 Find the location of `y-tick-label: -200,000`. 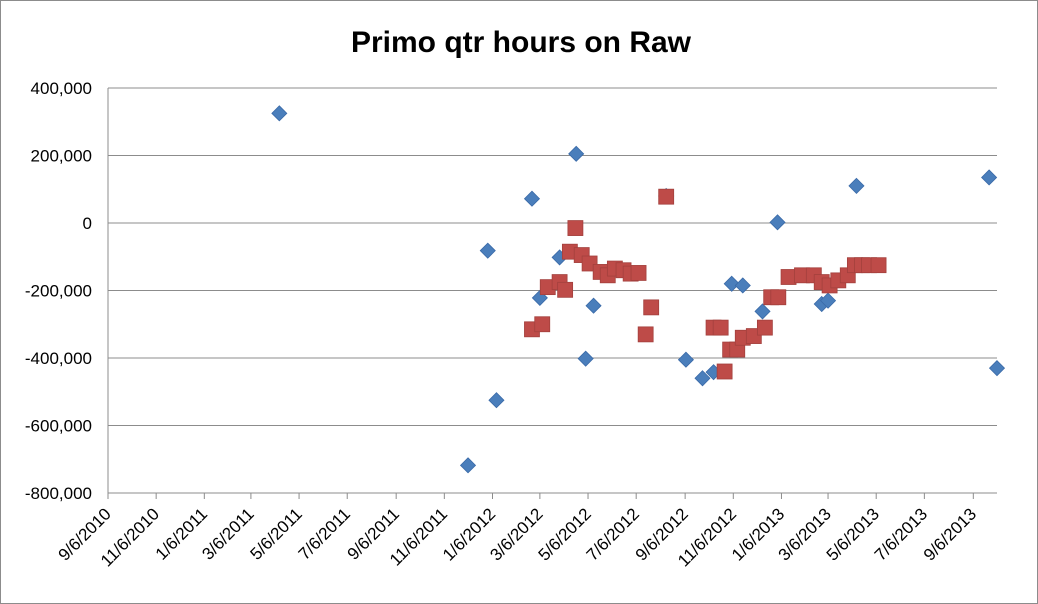

y-tick-label: -200,000 is located at coordinates (58, 291).